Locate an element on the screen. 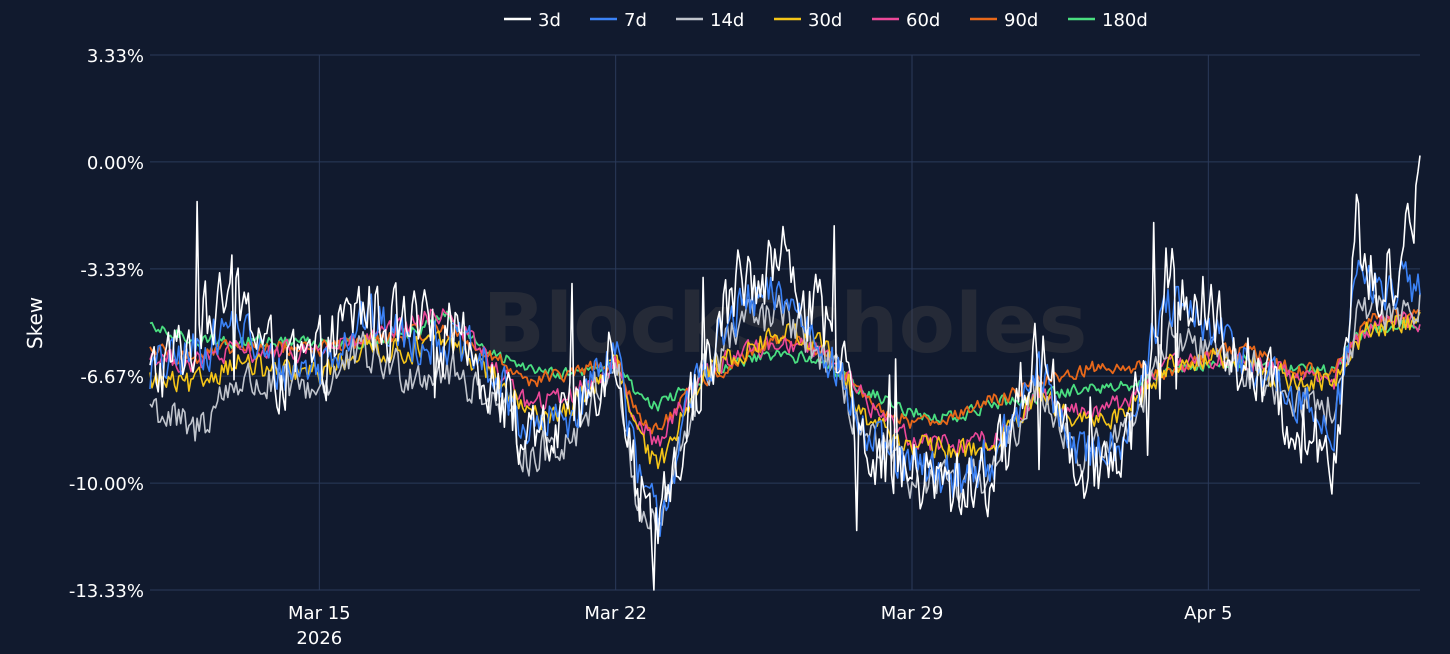 This screenshot has height=654, width=1450. x-tick-sublabel: 2026 is located at coordinates (319, 638).